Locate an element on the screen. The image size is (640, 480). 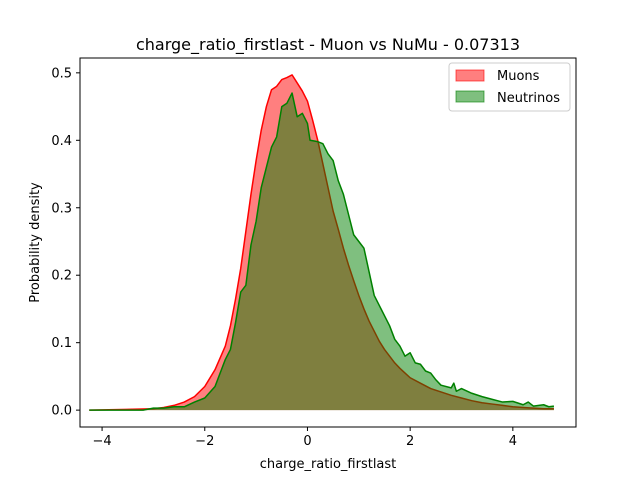
y-tick-label: 0.4 is located at coordinates (61, 141).